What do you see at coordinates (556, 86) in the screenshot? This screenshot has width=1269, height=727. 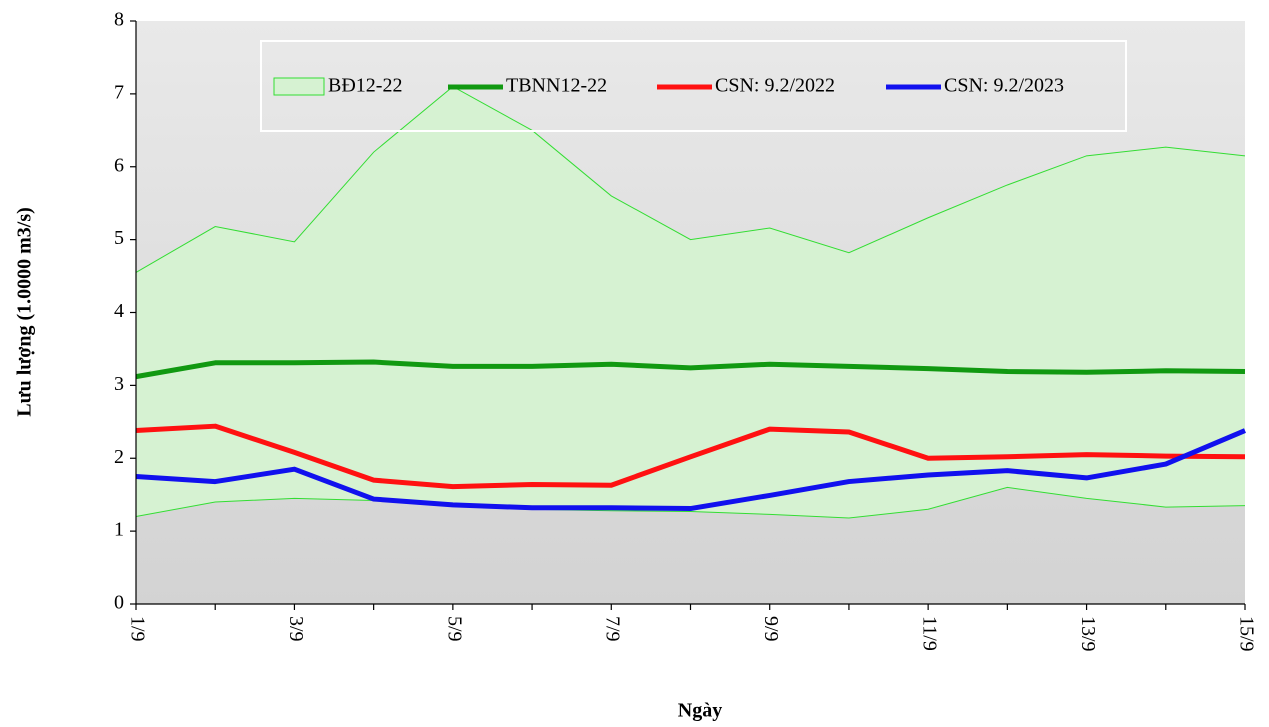 I see `legend-label: TBNN12-22` at bounding box center [556, 86].